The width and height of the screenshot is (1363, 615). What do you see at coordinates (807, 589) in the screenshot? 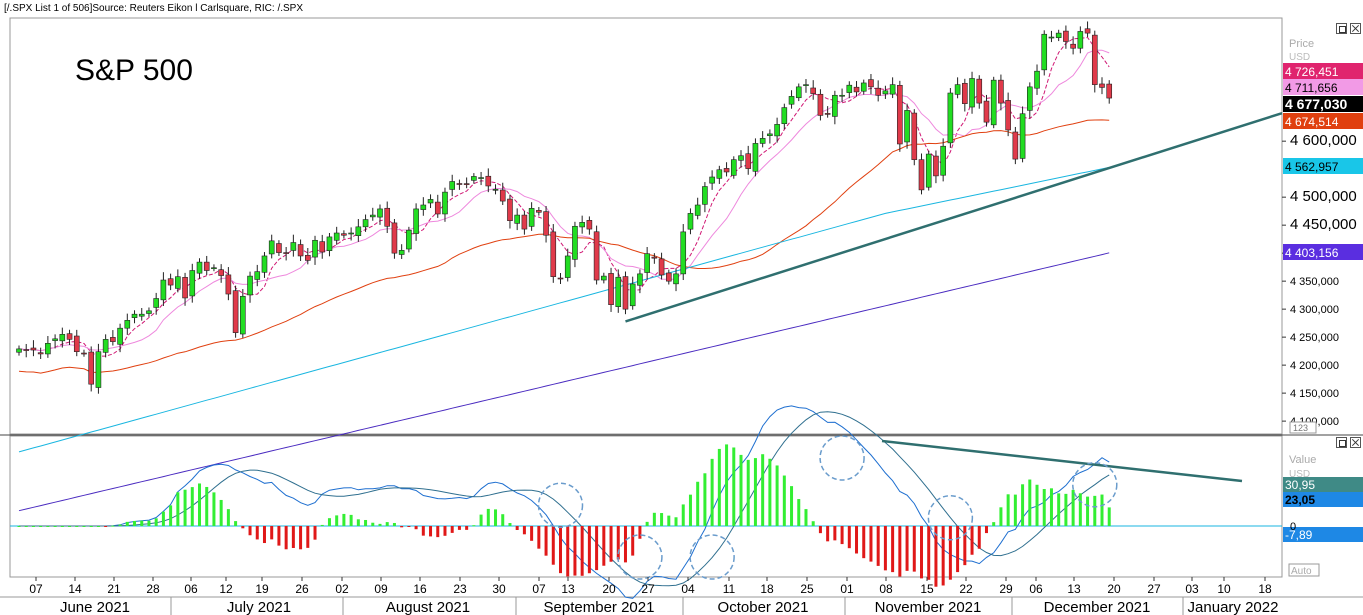
I see `x-tick-label: 25` at bounding box center [807, 589].